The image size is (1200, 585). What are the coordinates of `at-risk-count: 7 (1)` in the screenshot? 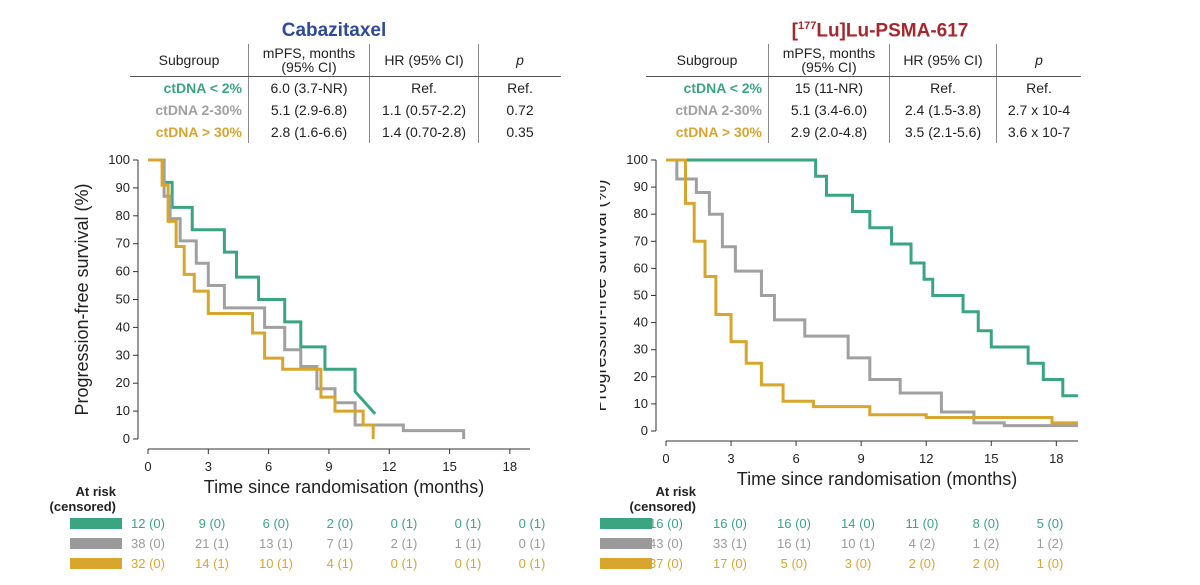 It's located at (340, 543).